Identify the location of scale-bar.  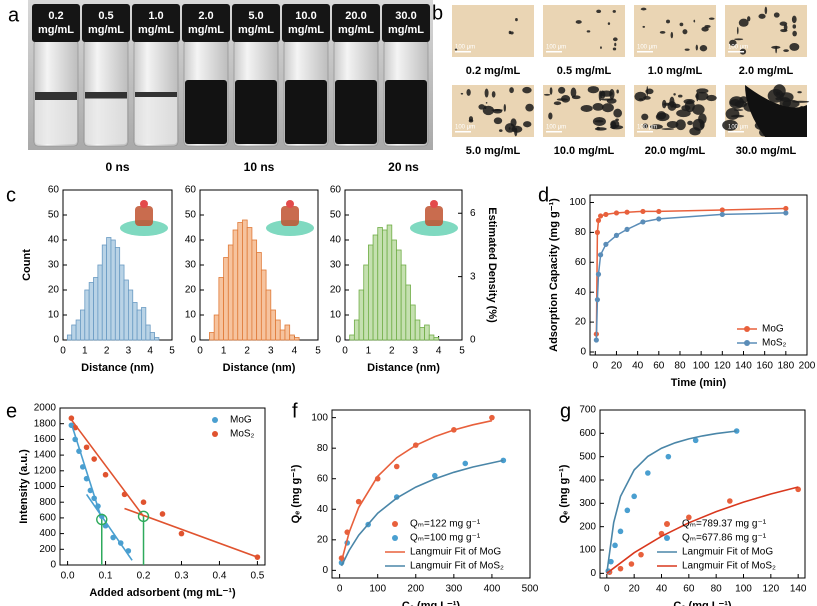
(463, 132).